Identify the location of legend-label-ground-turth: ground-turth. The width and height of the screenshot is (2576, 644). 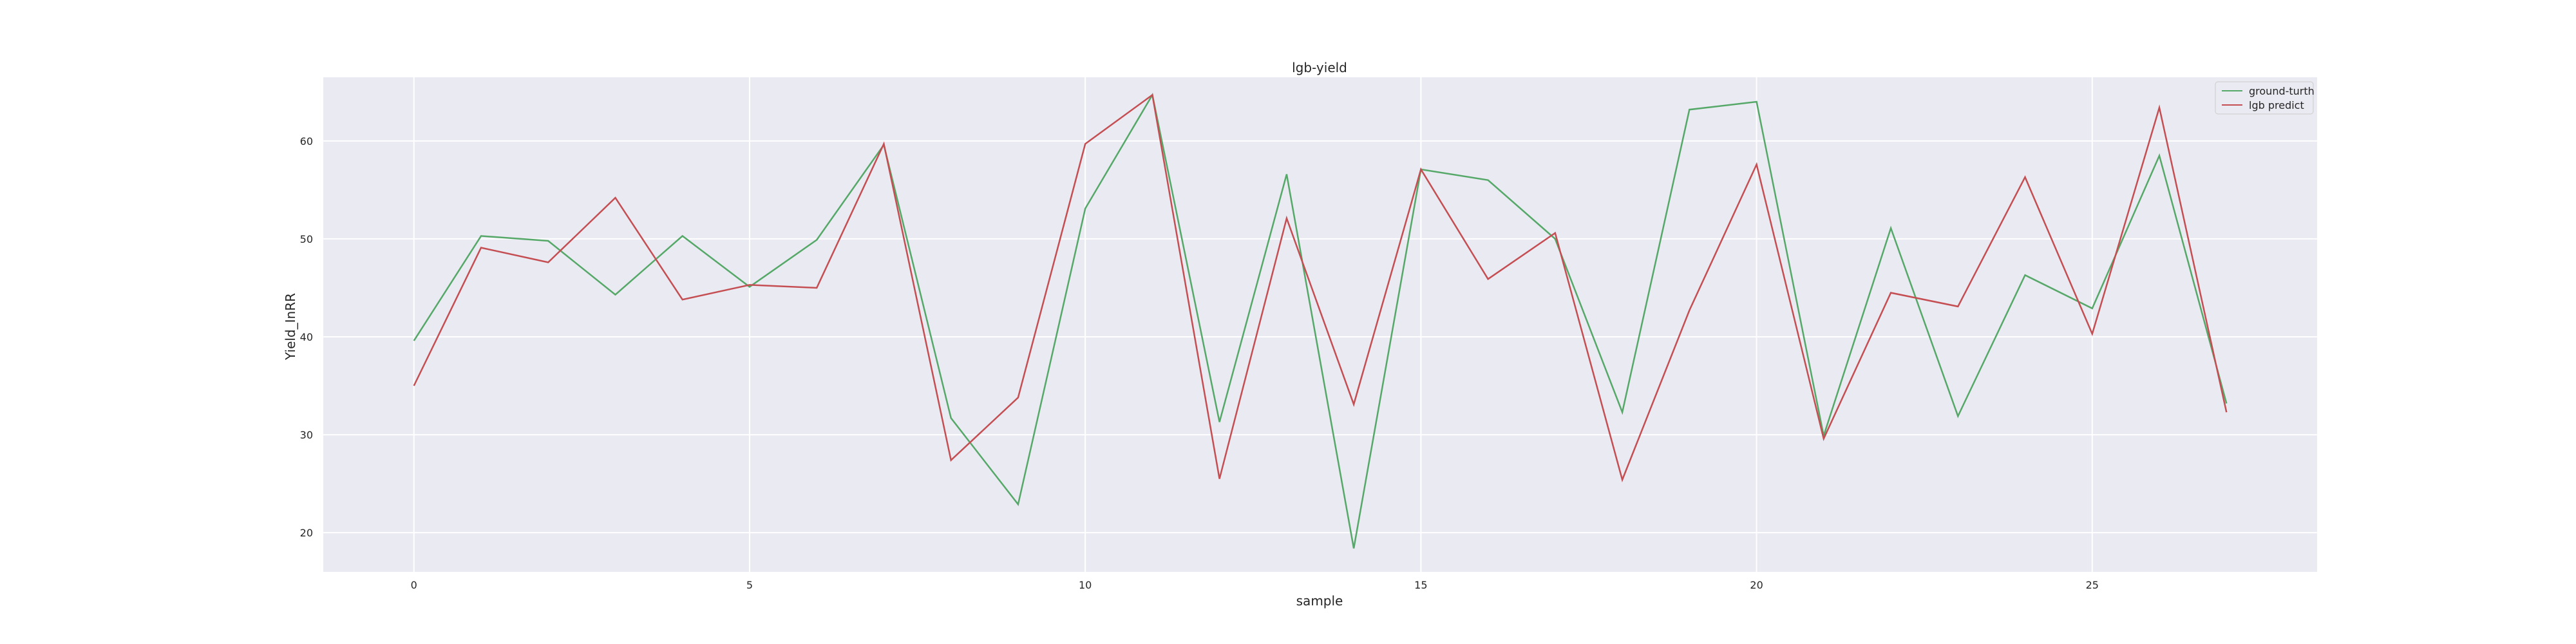
(2282, 91).